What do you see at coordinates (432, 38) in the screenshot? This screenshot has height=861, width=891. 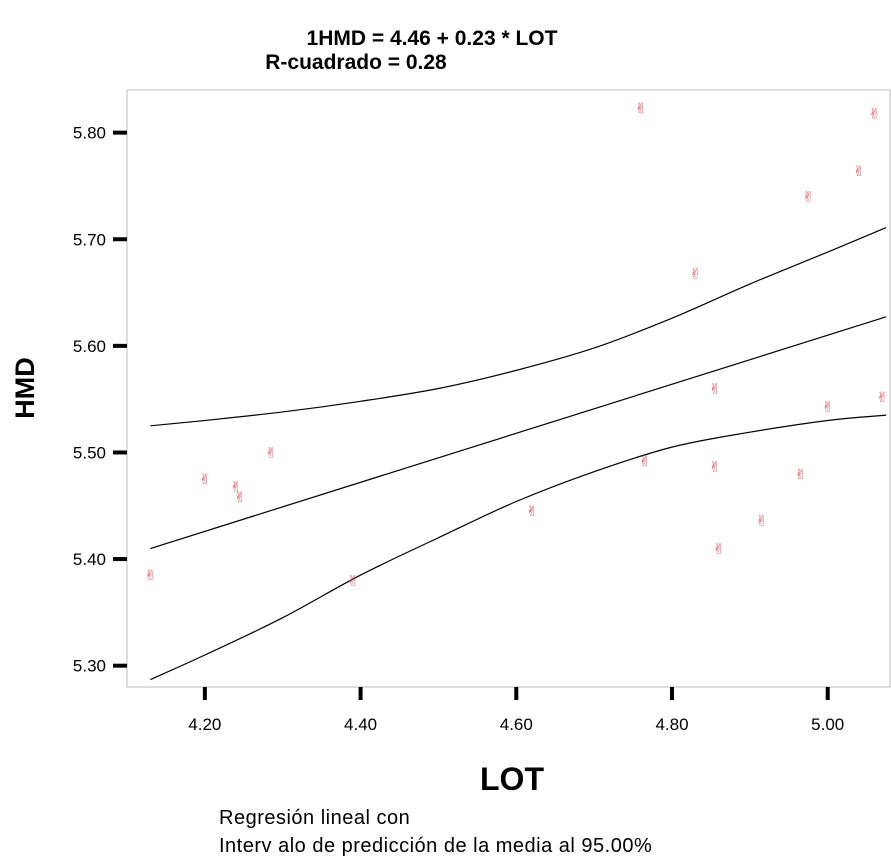 I see `chart-title: 1HMD = 4.46 + 0.23 * LOT` at bounding box center [432, 38].